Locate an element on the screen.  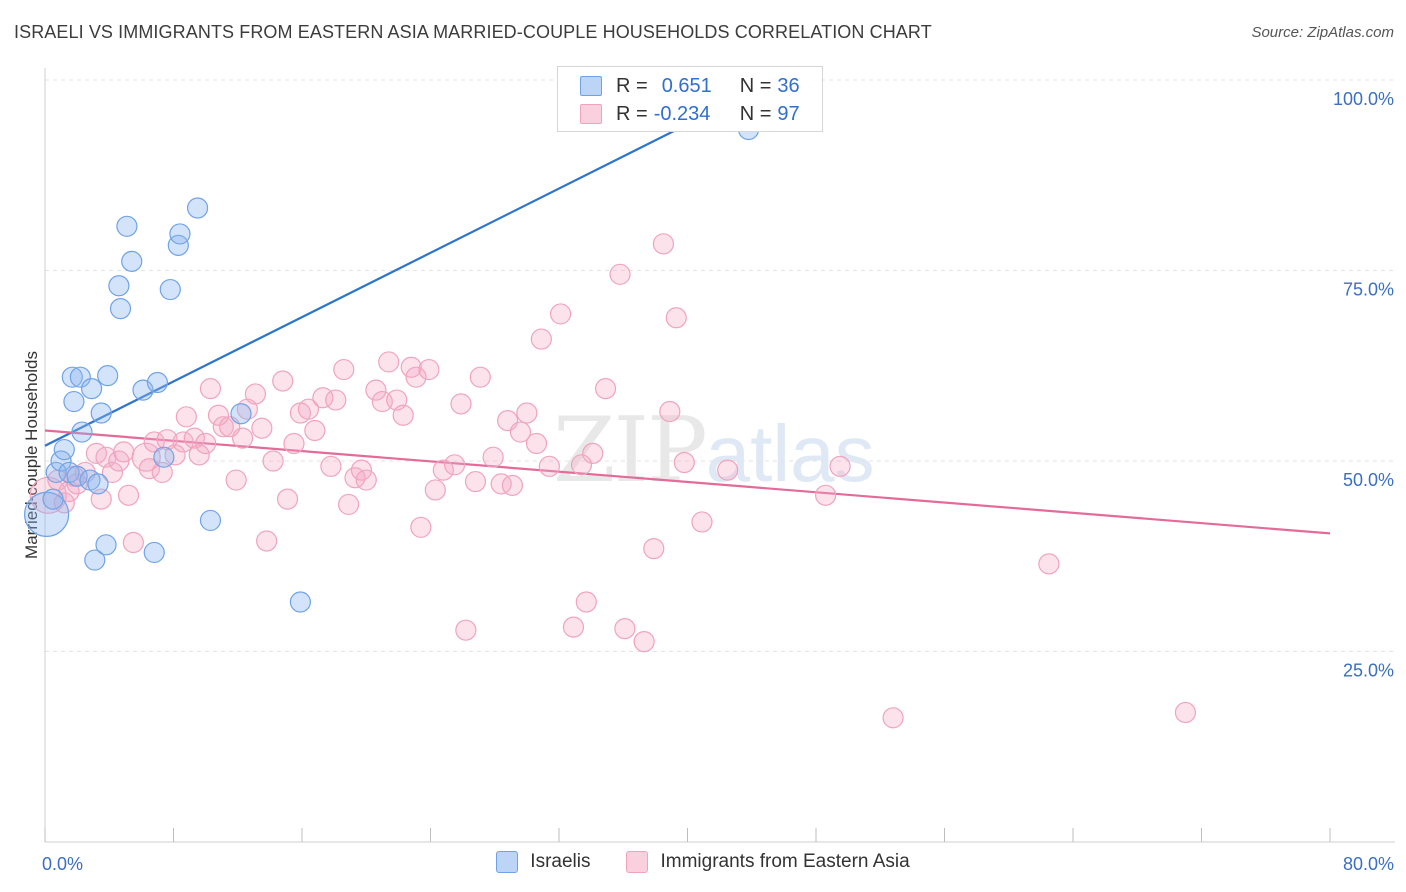
legend-item-immigrants: Immigrants from Eastern Asia is located at coordinates (768, 862).